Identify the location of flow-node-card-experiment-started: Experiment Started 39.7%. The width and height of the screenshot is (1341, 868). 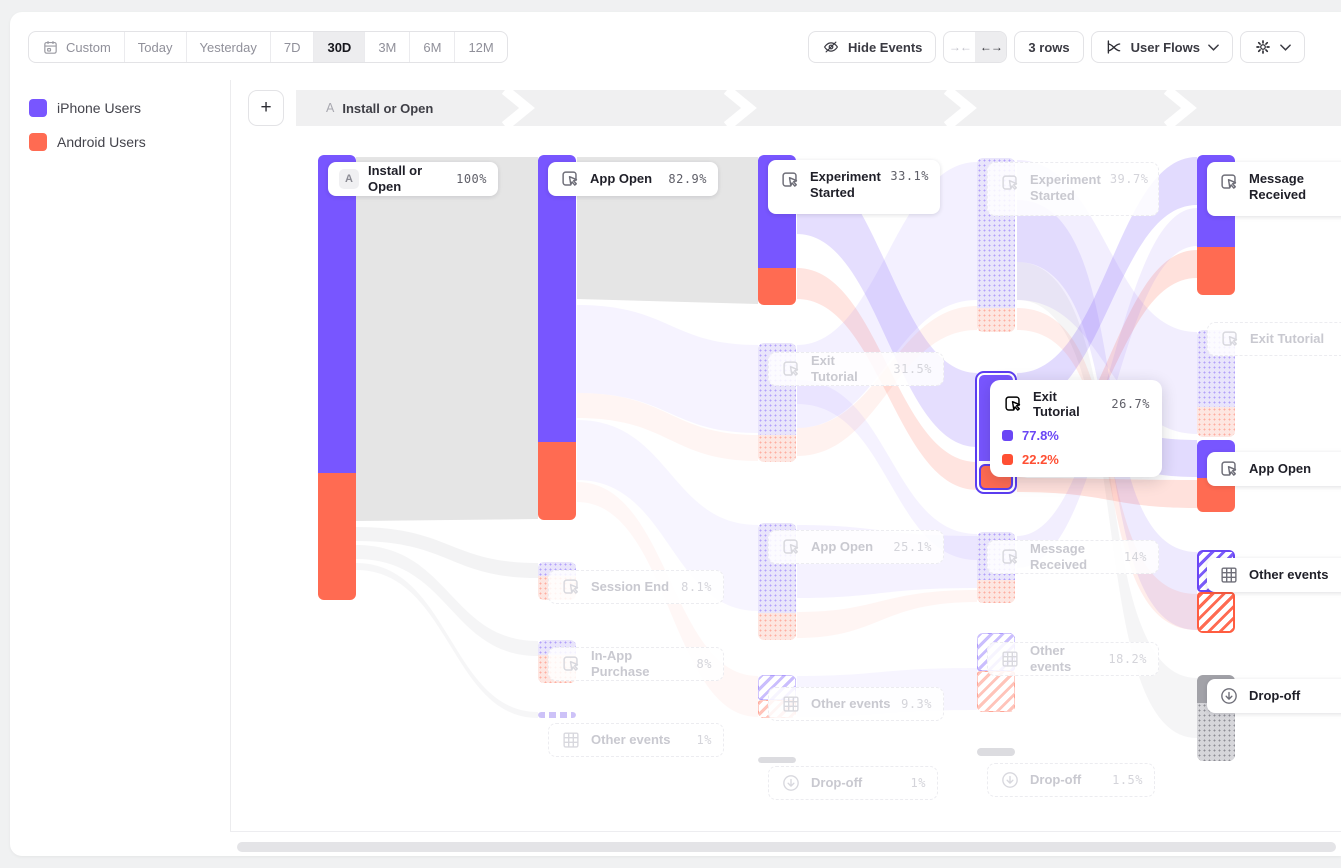
(1073, 189).